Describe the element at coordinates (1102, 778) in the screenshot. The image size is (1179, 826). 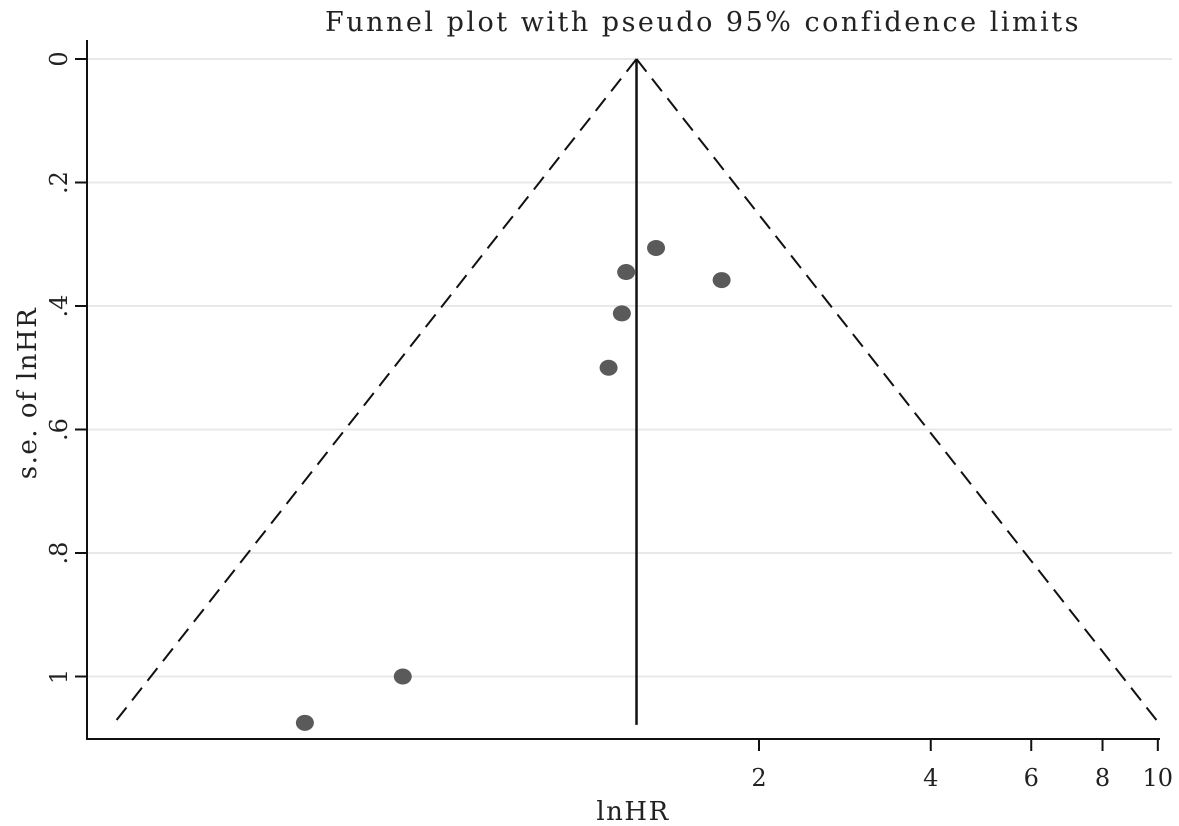
I see `x-tick-label: 8` at that location.